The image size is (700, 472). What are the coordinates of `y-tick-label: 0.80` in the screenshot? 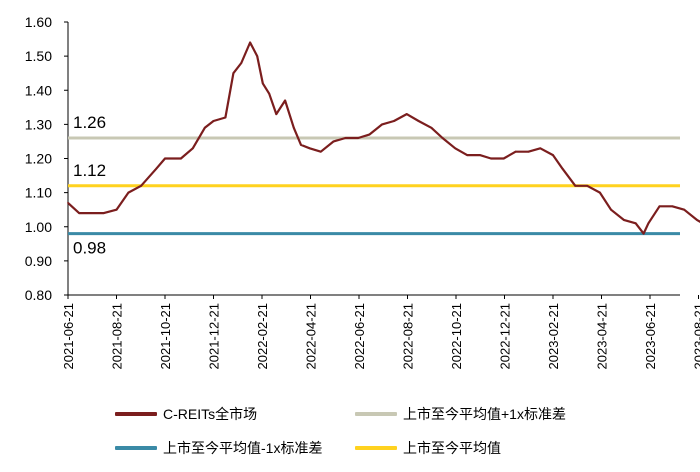 It's located at (38, 295).